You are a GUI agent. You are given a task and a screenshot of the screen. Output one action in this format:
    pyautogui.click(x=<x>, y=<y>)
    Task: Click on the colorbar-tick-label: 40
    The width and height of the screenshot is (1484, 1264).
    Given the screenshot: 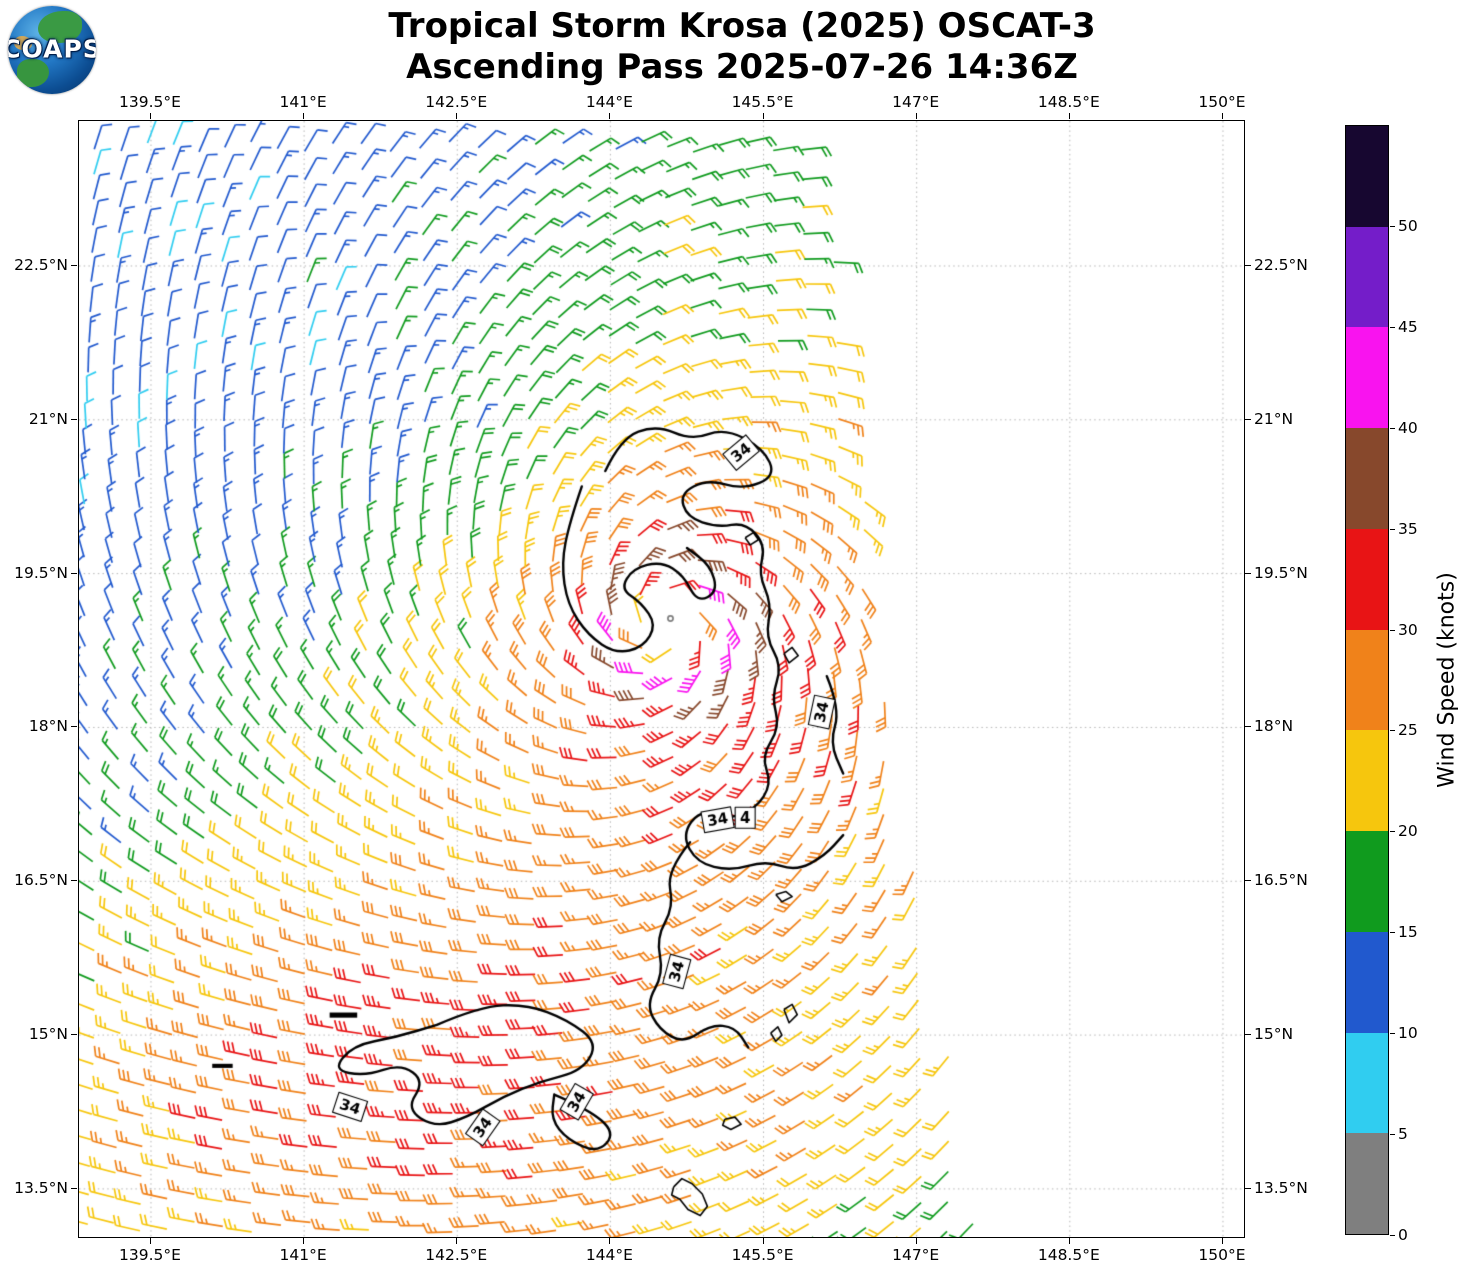 What is the action you would take?
    pyautogui.click(x=1408, y=427)
    